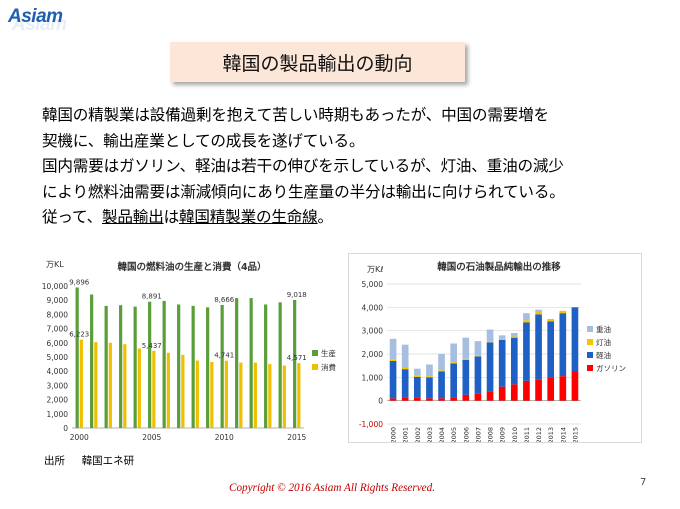  Describe the element at coordinates (79, 437) in the screenshot. I see `chart1-x-tick: 2000` at that location.